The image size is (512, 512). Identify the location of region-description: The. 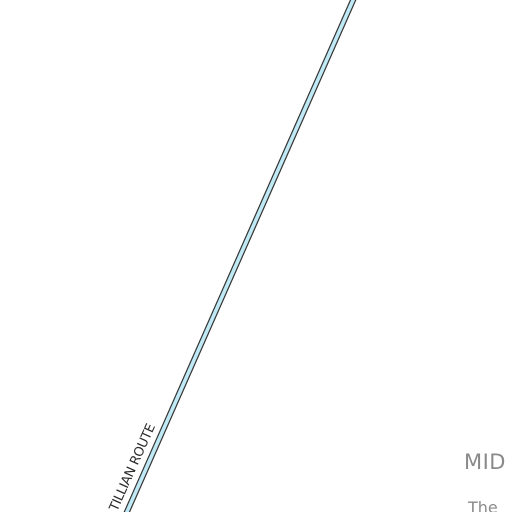
(483, 505).